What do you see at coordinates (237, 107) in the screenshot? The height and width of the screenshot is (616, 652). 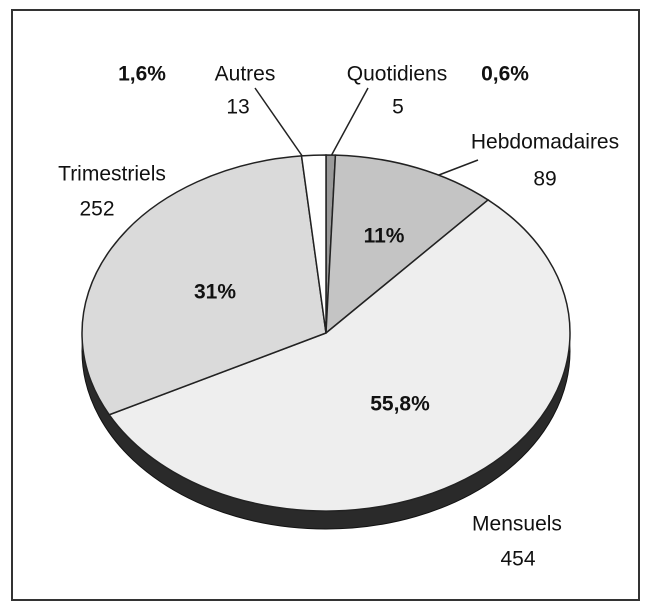 I see `slice-value: 13` at bounding box center [237, 107].